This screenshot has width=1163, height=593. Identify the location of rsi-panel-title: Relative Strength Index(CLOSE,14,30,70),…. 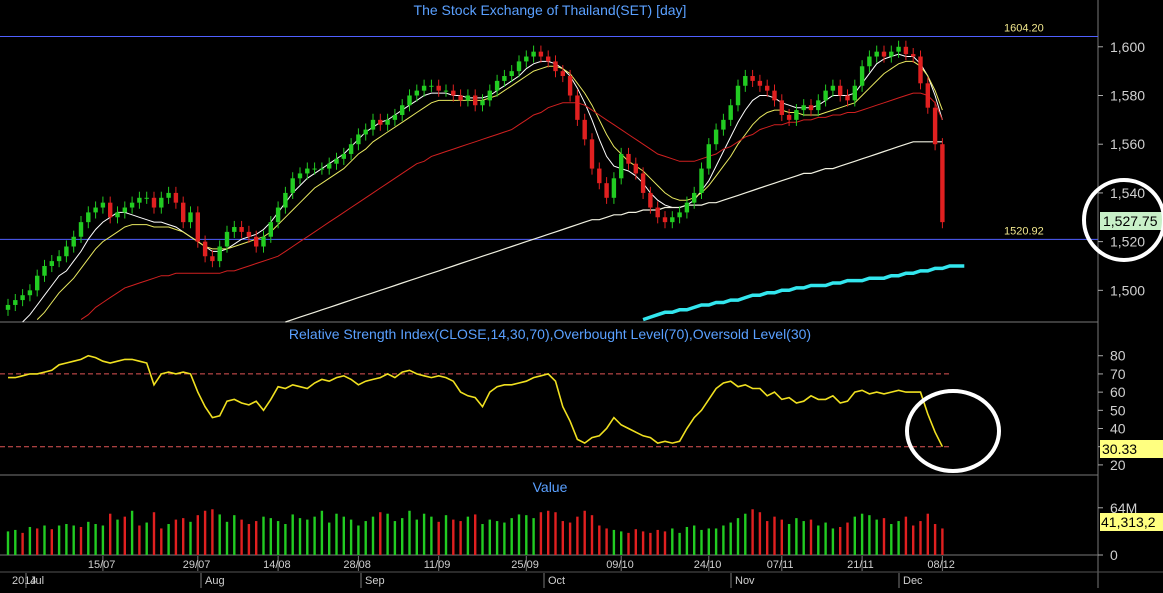
(550, 334).